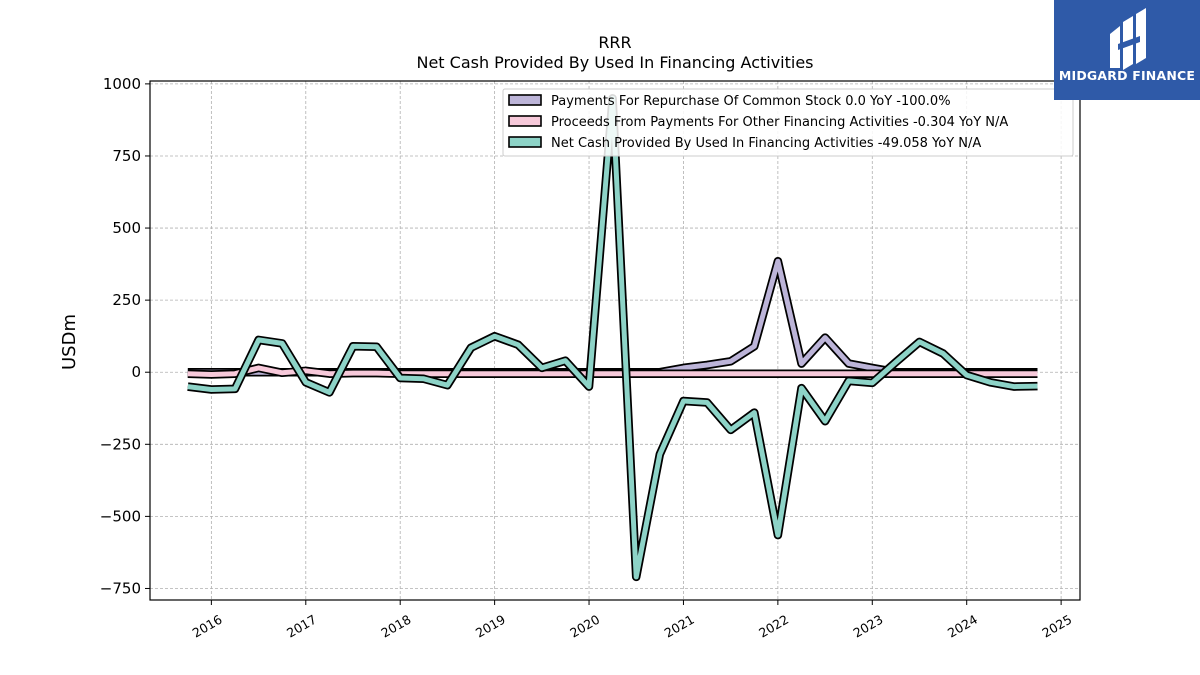  What do you see at coordinates (1128, 39) in the screenshot?
I see `logo-mark-icon` at bounding box center [1128, 39].